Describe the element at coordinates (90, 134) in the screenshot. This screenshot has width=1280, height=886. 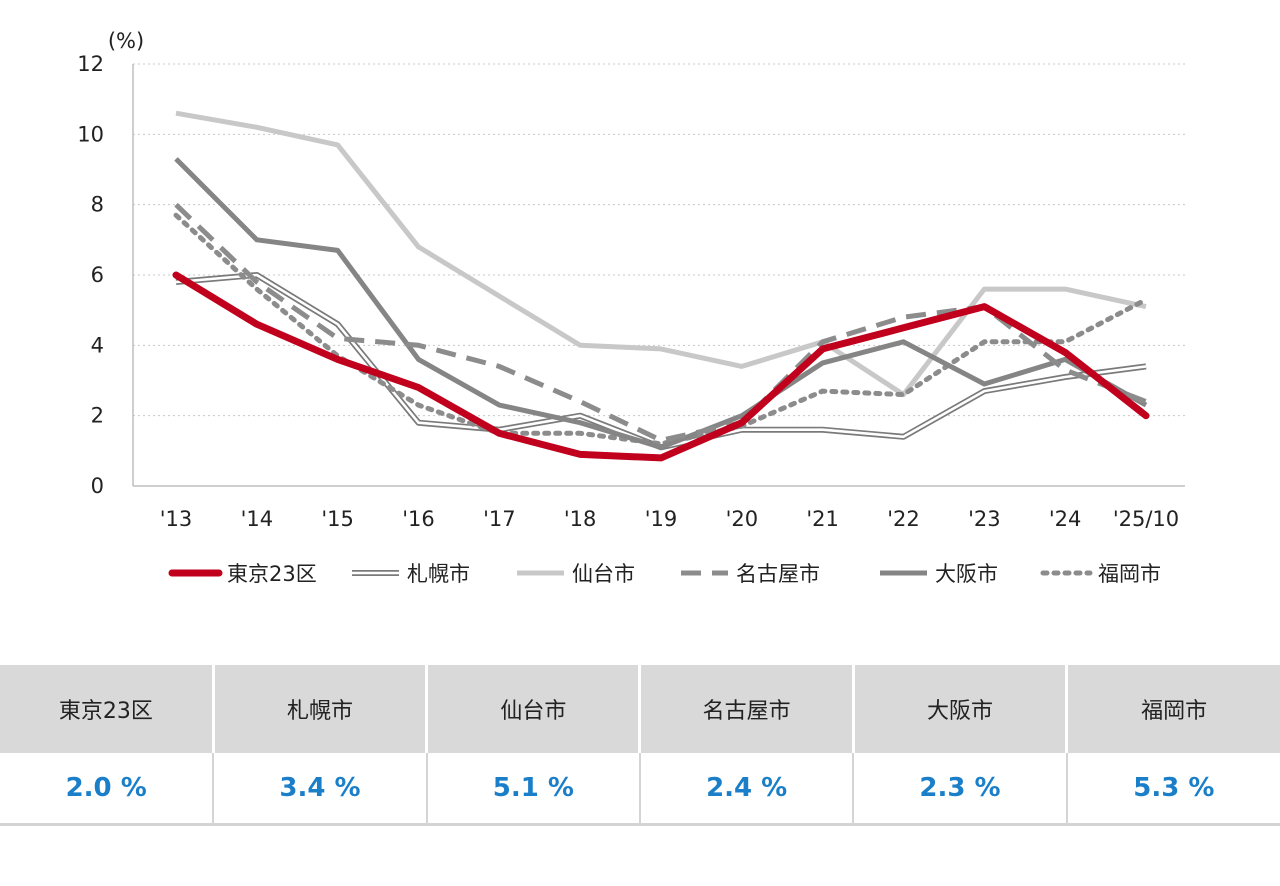
I see `y-tick-label: 10` at that location.